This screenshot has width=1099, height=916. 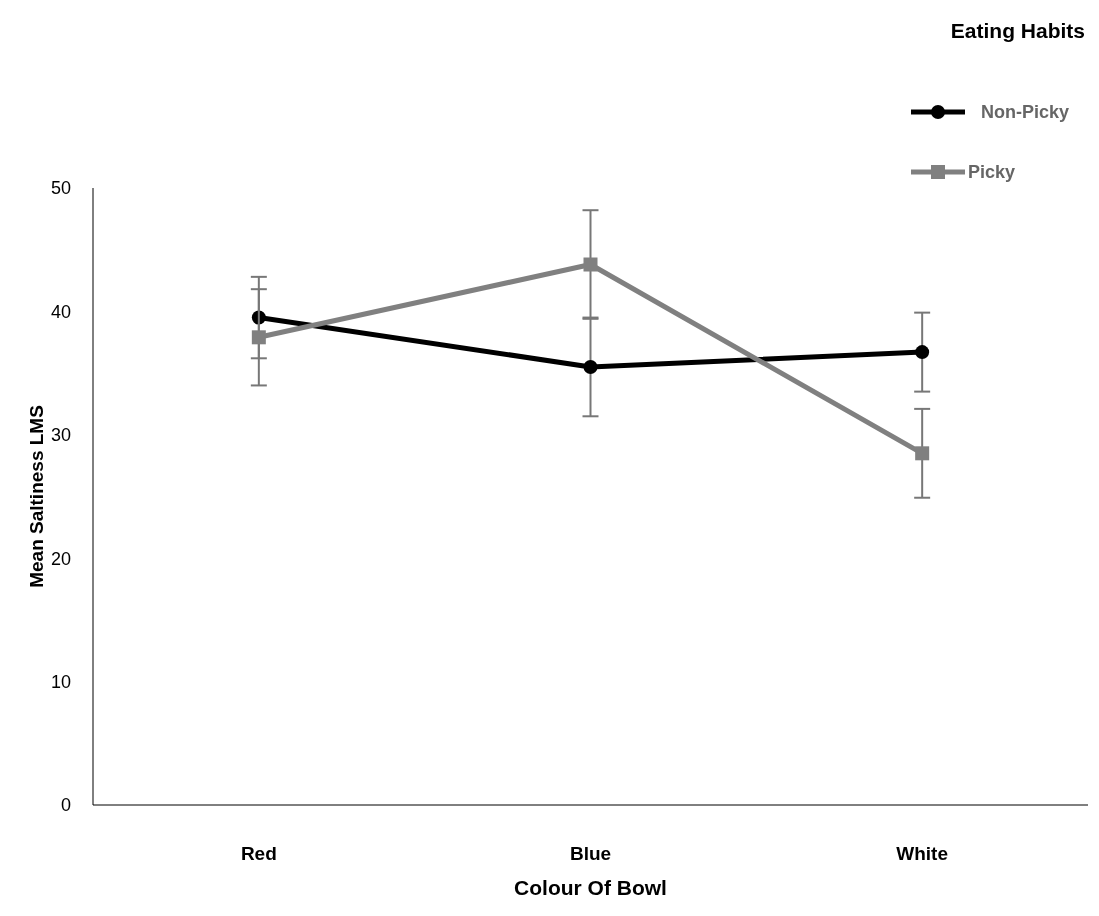 I want to click on legend-label: Non-Picky, so click(x=1025, y=112).